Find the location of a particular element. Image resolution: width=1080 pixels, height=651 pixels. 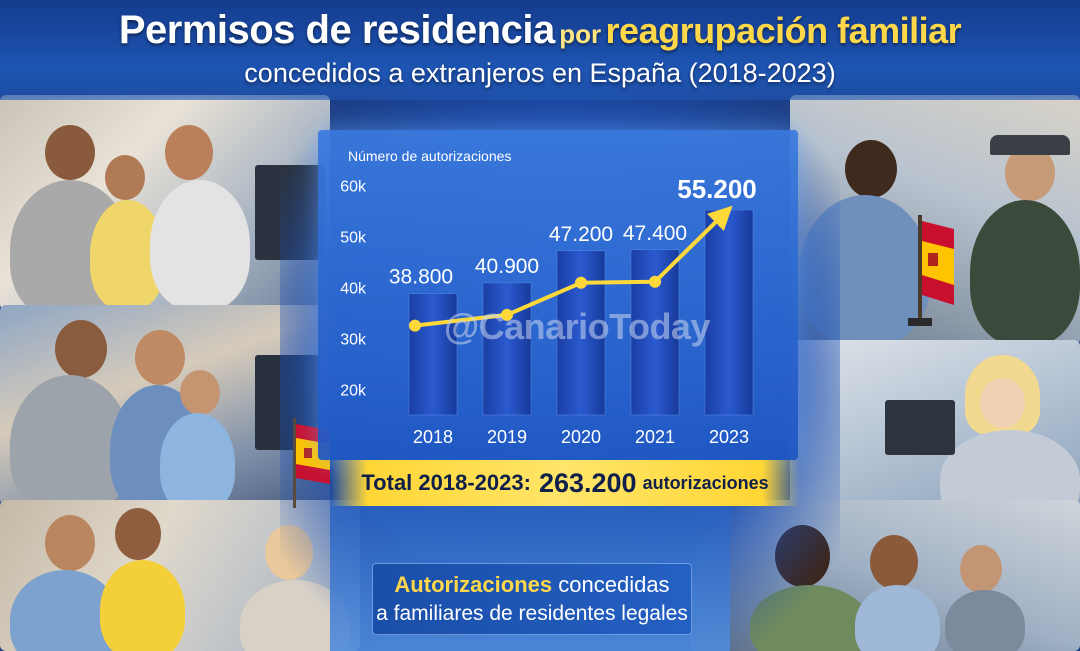

caption-rest: concedidas is located at coordinates (614, 584).